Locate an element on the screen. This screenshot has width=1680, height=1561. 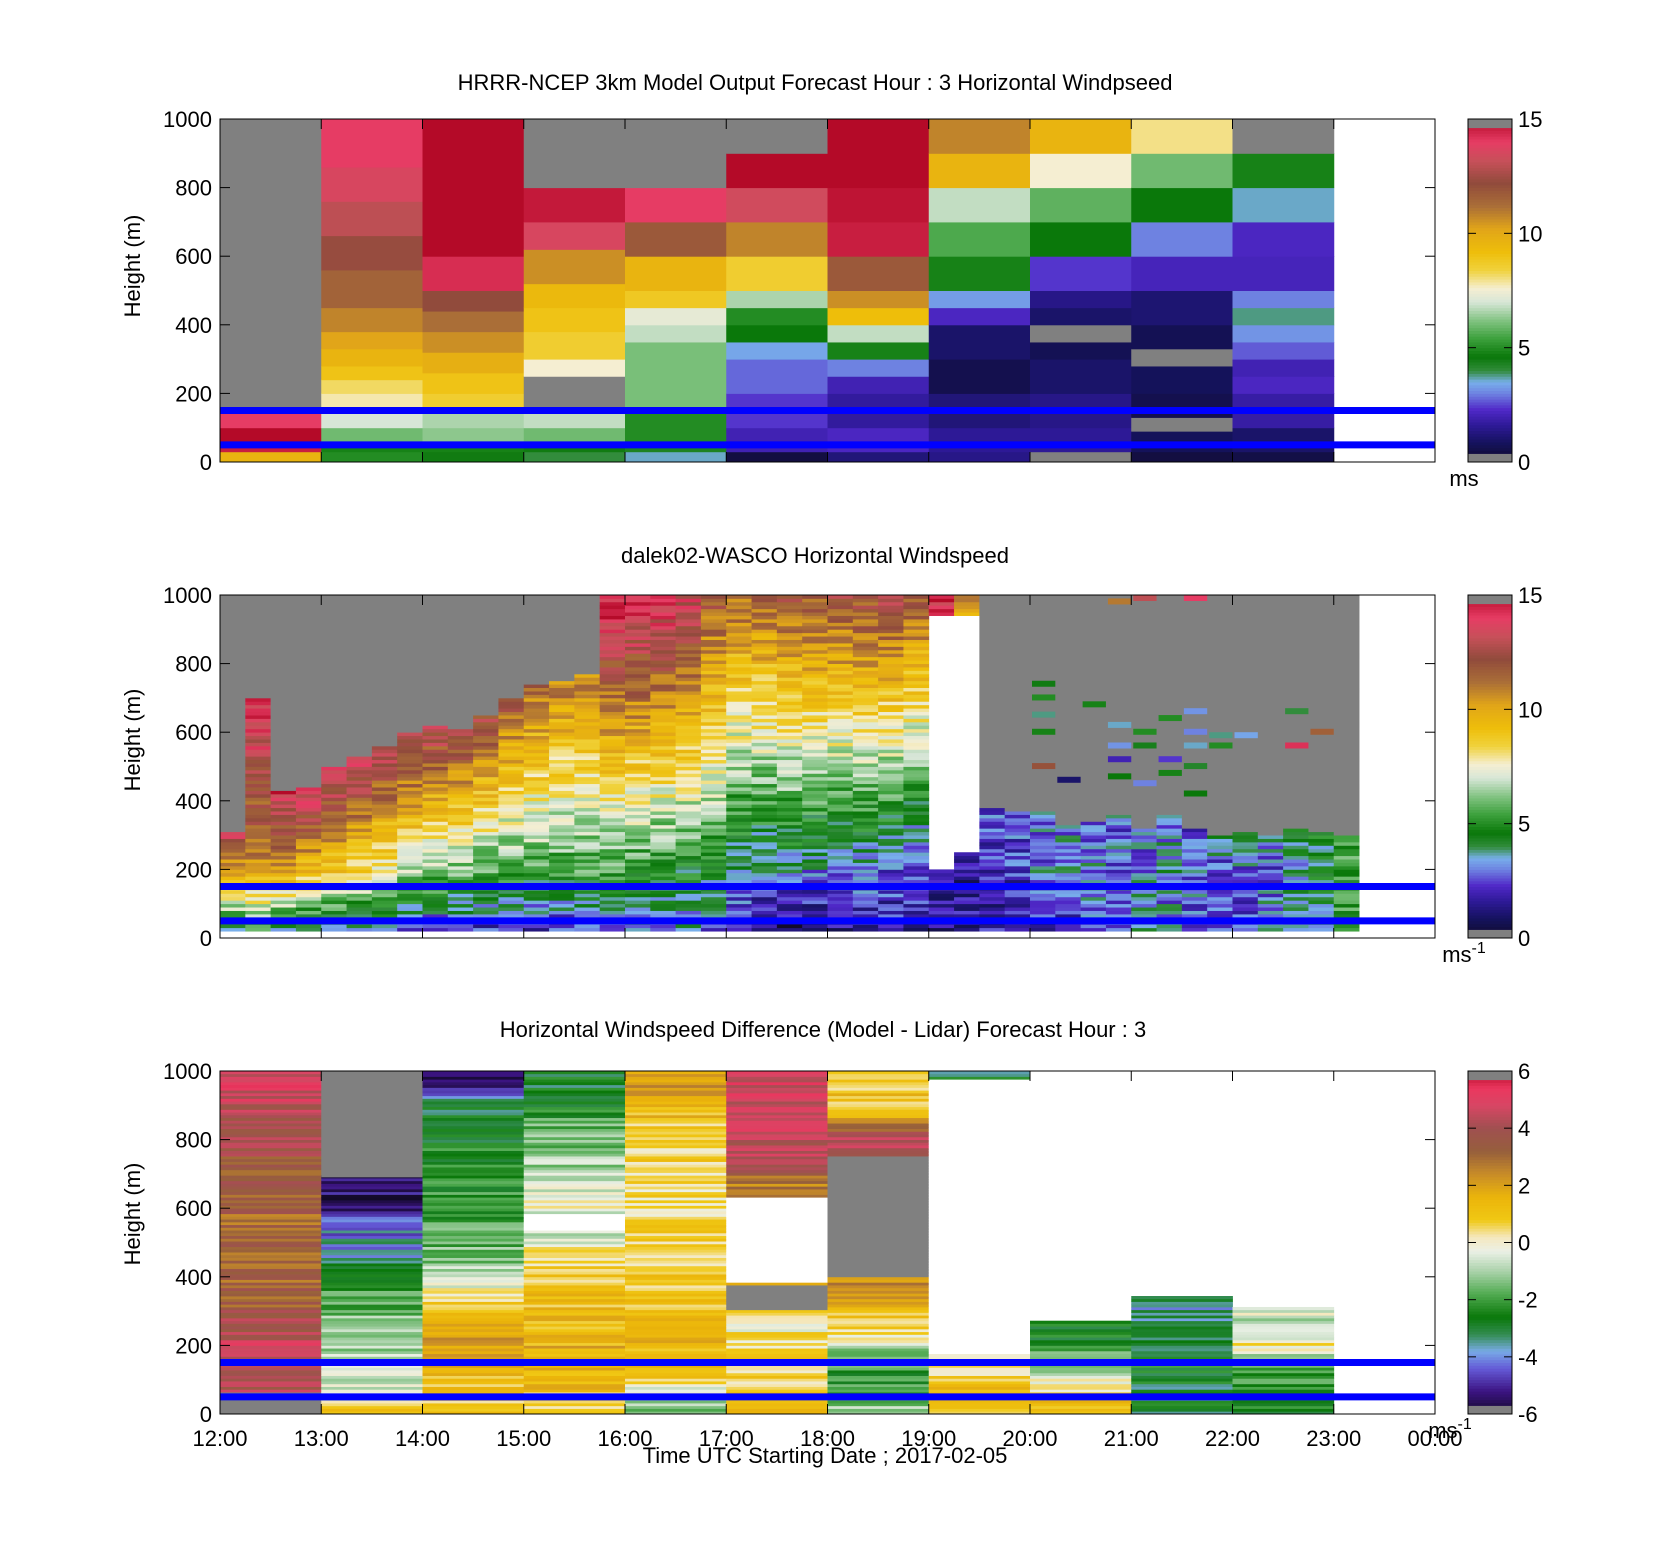
missing-data-region is located at coordinates (435, 660).